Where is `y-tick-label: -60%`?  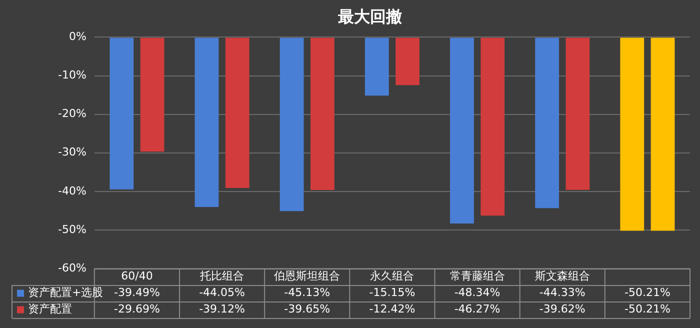
y-tick-label: -60% is located at coordinates (72, 267).